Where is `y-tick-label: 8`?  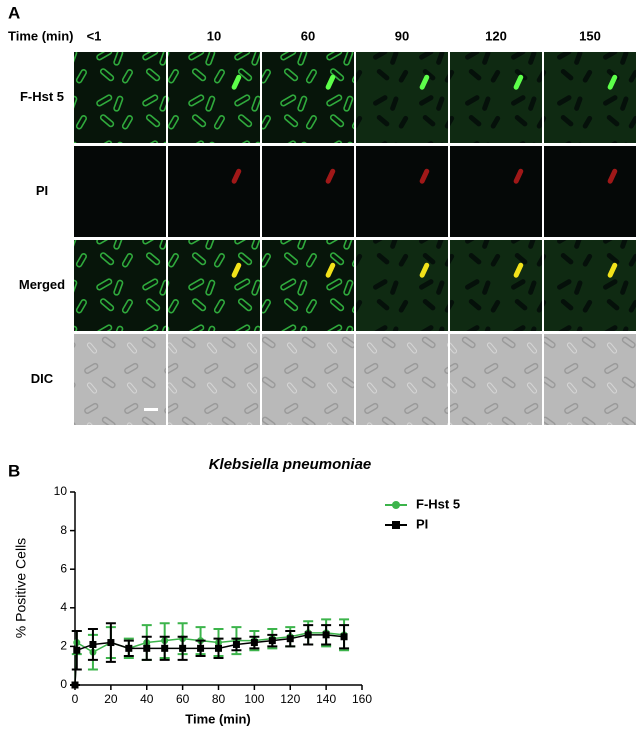 y-tick-label: 8 is located at coordinates (63, 530).